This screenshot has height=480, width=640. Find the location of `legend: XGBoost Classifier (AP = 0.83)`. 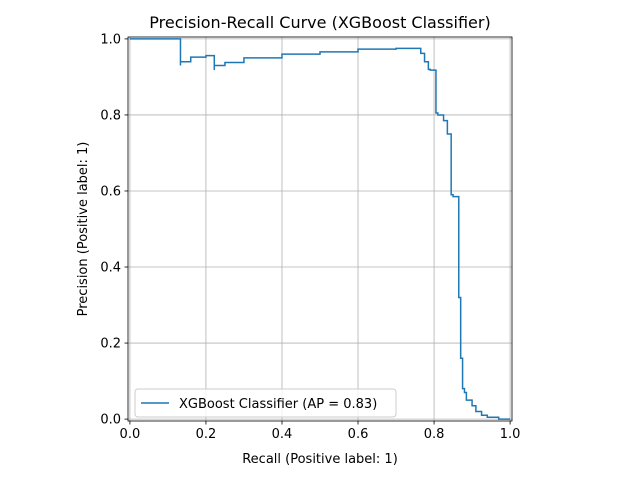

legend: XGBoost Classifier (AP = 0.83) is located at coordinates (265, 403).